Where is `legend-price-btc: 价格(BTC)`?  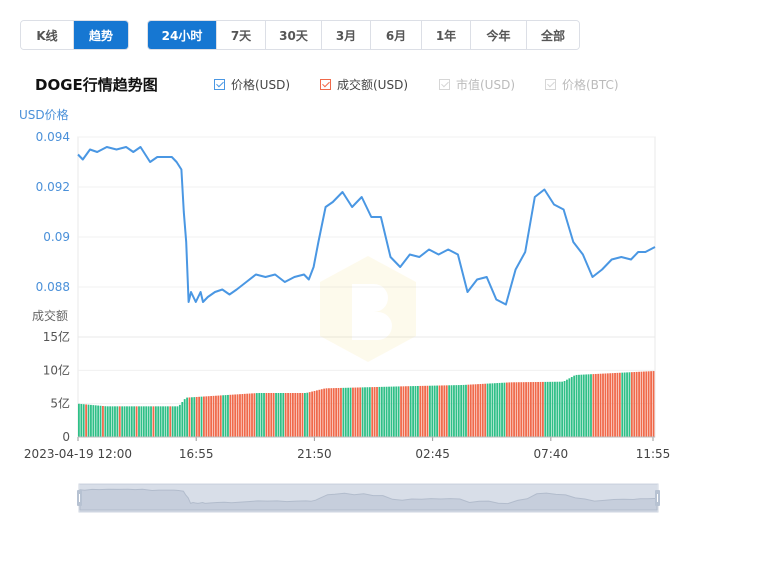
legend-price-btc: 价格(BTC) is located at coordinates (582, 84).